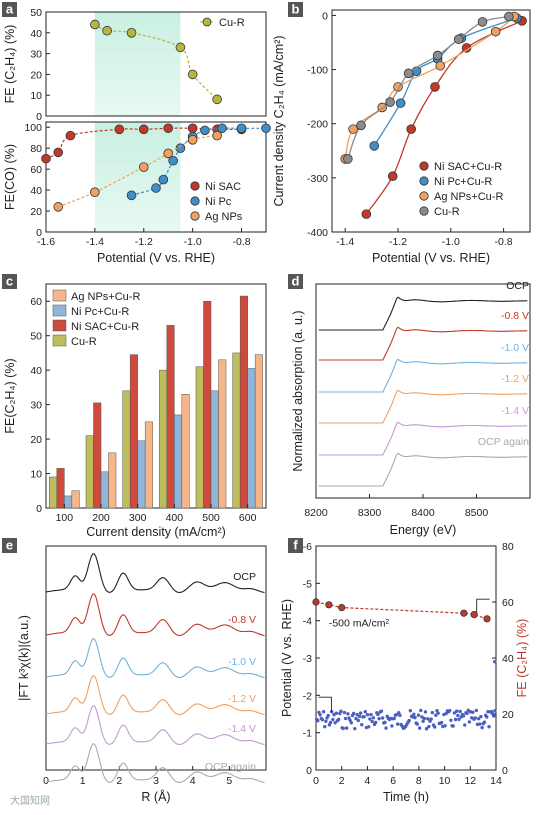  I want to click on panel-label-box-b, so click(295, 9).